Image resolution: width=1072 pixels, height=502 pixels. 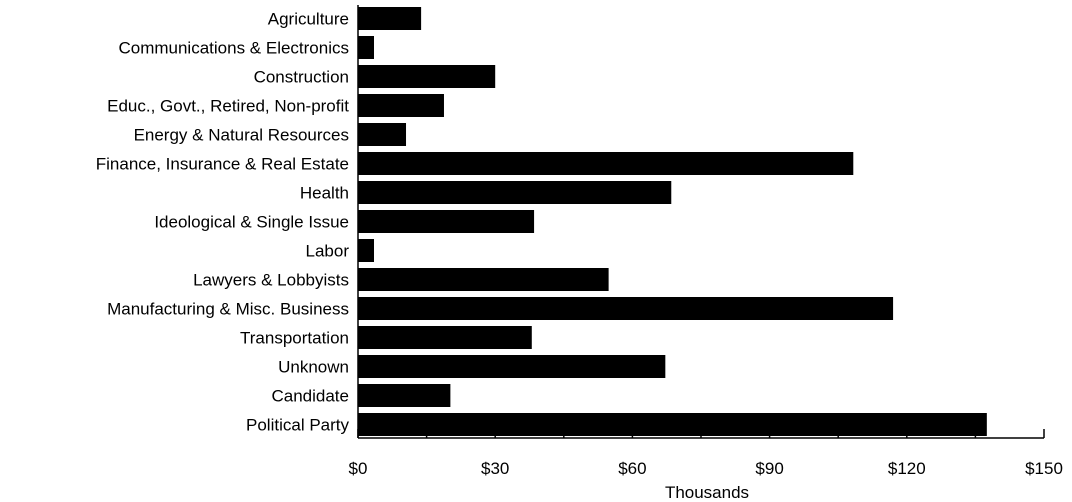 What do you see at coordinates (301, 77) in the screenshot?
I see `category-label-2: Construction` at bounding box center [301, 77].